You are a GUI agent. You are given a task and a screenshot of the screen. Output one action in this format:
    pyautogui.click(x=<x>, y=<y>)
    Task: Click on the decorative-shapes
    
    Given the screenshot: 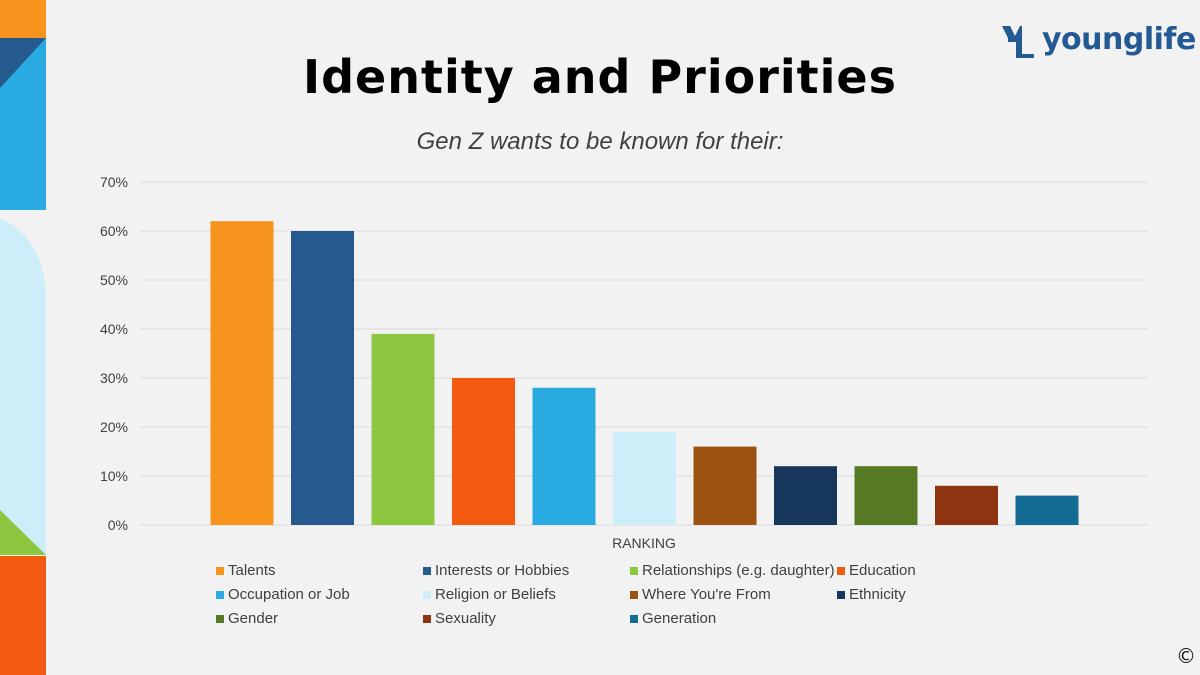 What is the action you would take?
    pyautogui.click(x=23, y=337)
    